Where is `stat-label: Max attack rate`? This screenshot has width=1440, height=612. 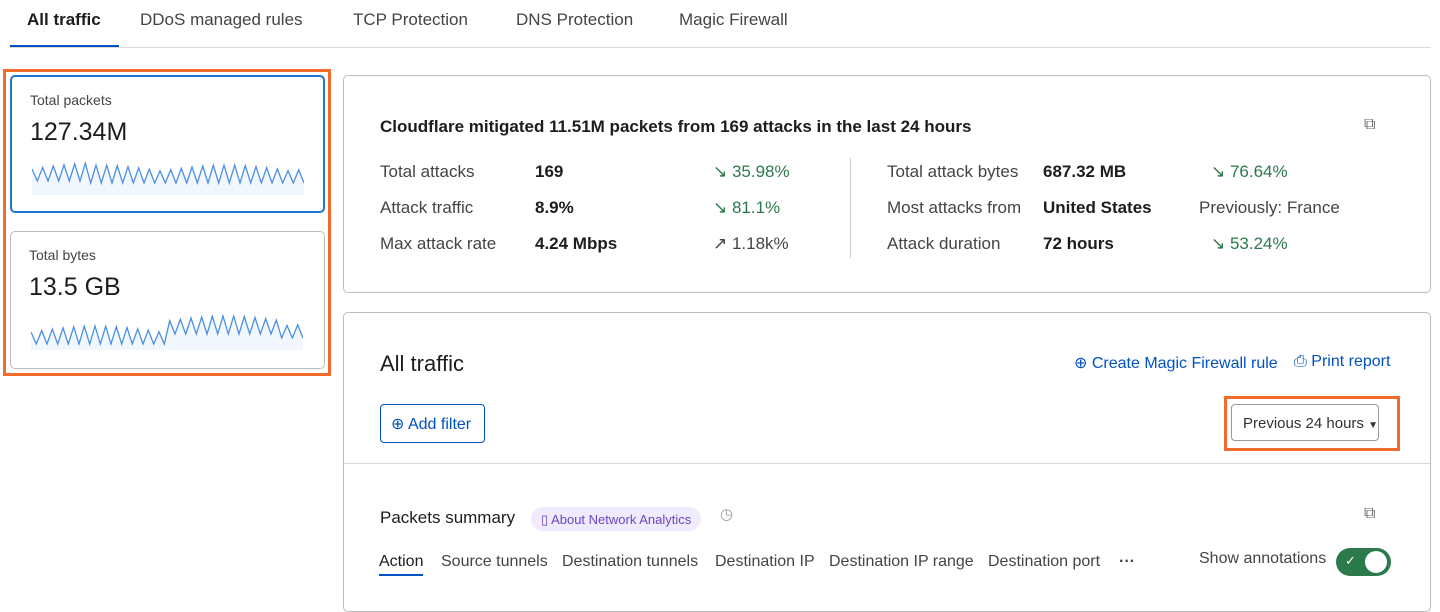
stat-label: Max attack rate is located at coordinates (438, 243).